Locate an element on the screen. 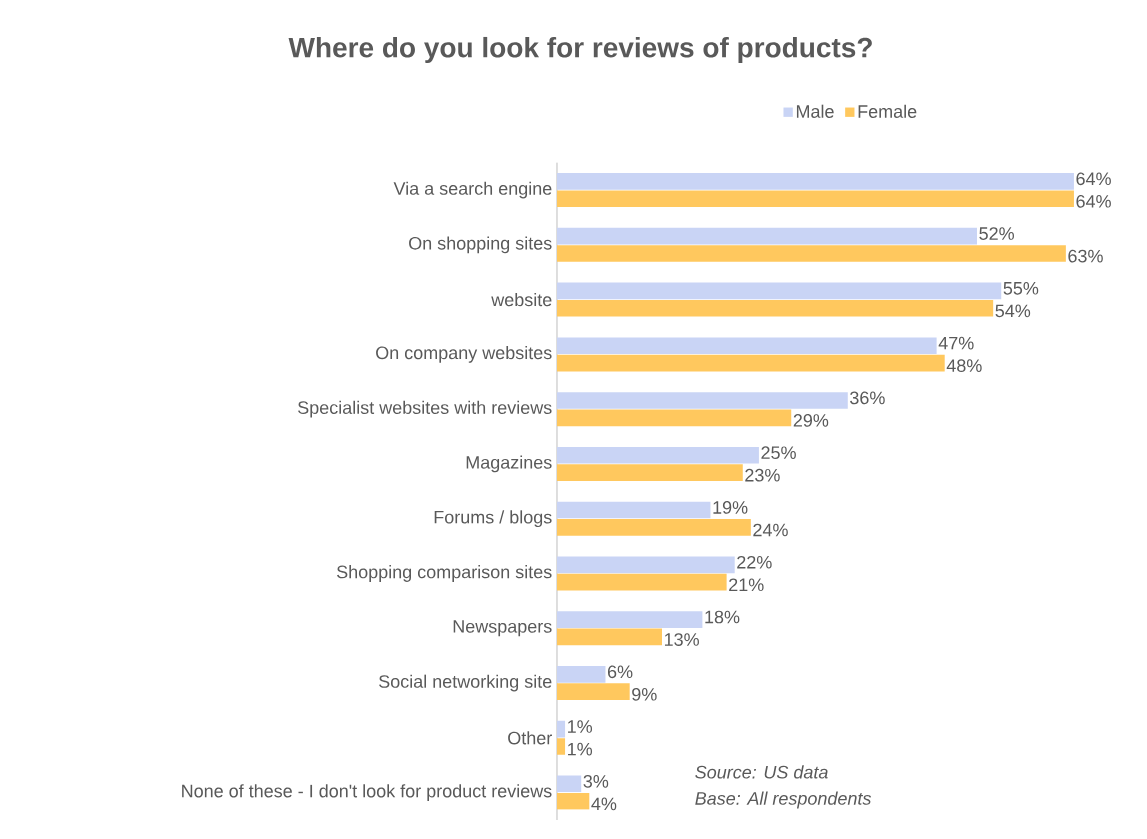 This screenshot has width=1147, height=839. data-label: 6% is located at coordinates (620, 672).